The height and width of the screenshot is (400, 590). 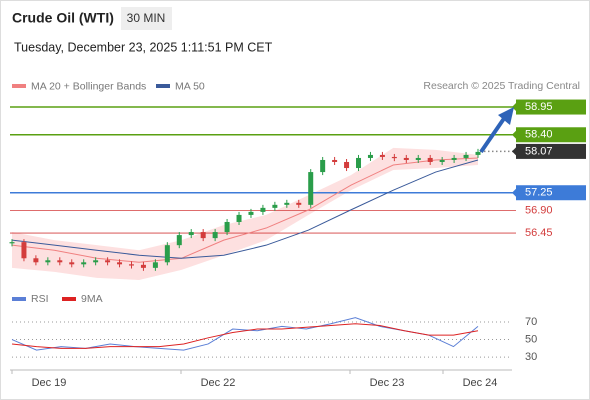 What do you see at coordinates (539, 135) in the screenshot?
I see `level-label: 58.40` at bounding box center [539, 135].